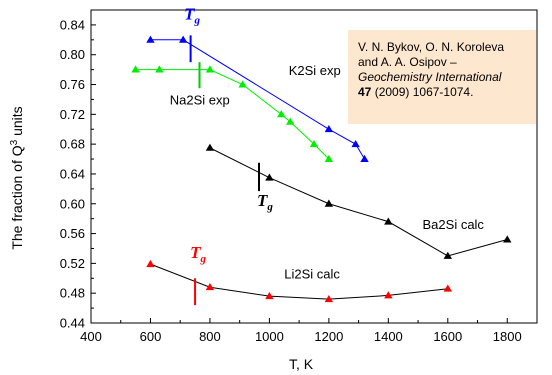 The image size is (552, 375). Describe the element at coordinates (72, 114) in the screenshot. I see `y-tick-label: 0.72` at that location.